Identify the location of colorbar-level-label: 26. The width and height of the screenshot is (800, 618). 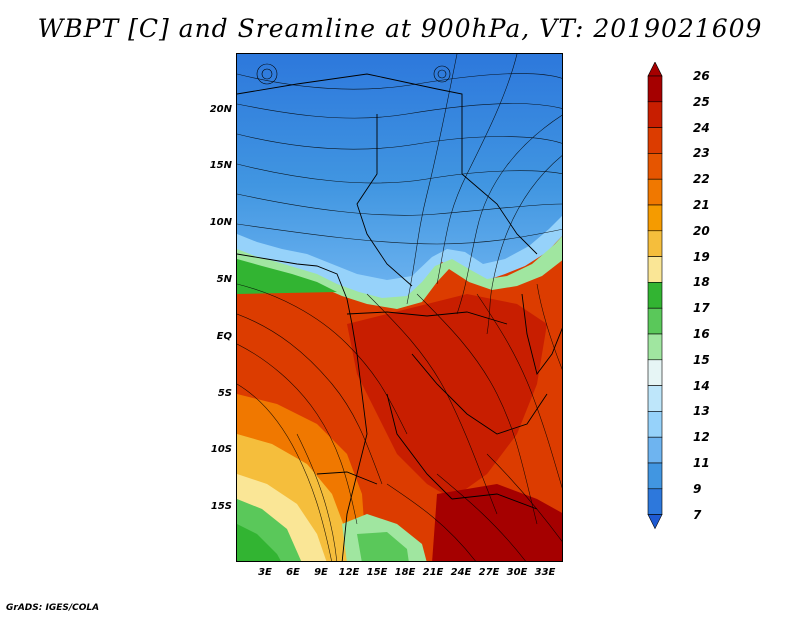
(701, 76).